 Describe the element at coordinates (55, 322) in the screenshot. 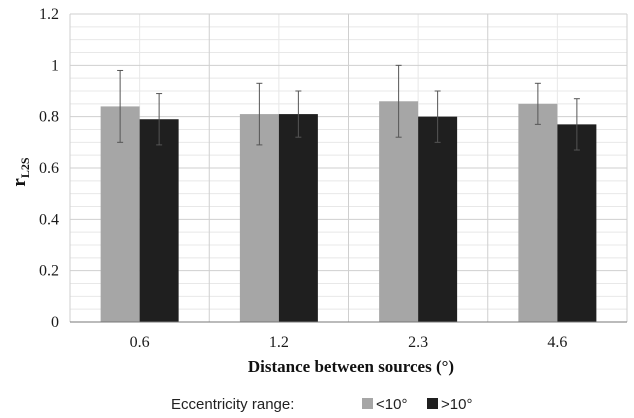

I see `y-tick-label: 0` at that location.